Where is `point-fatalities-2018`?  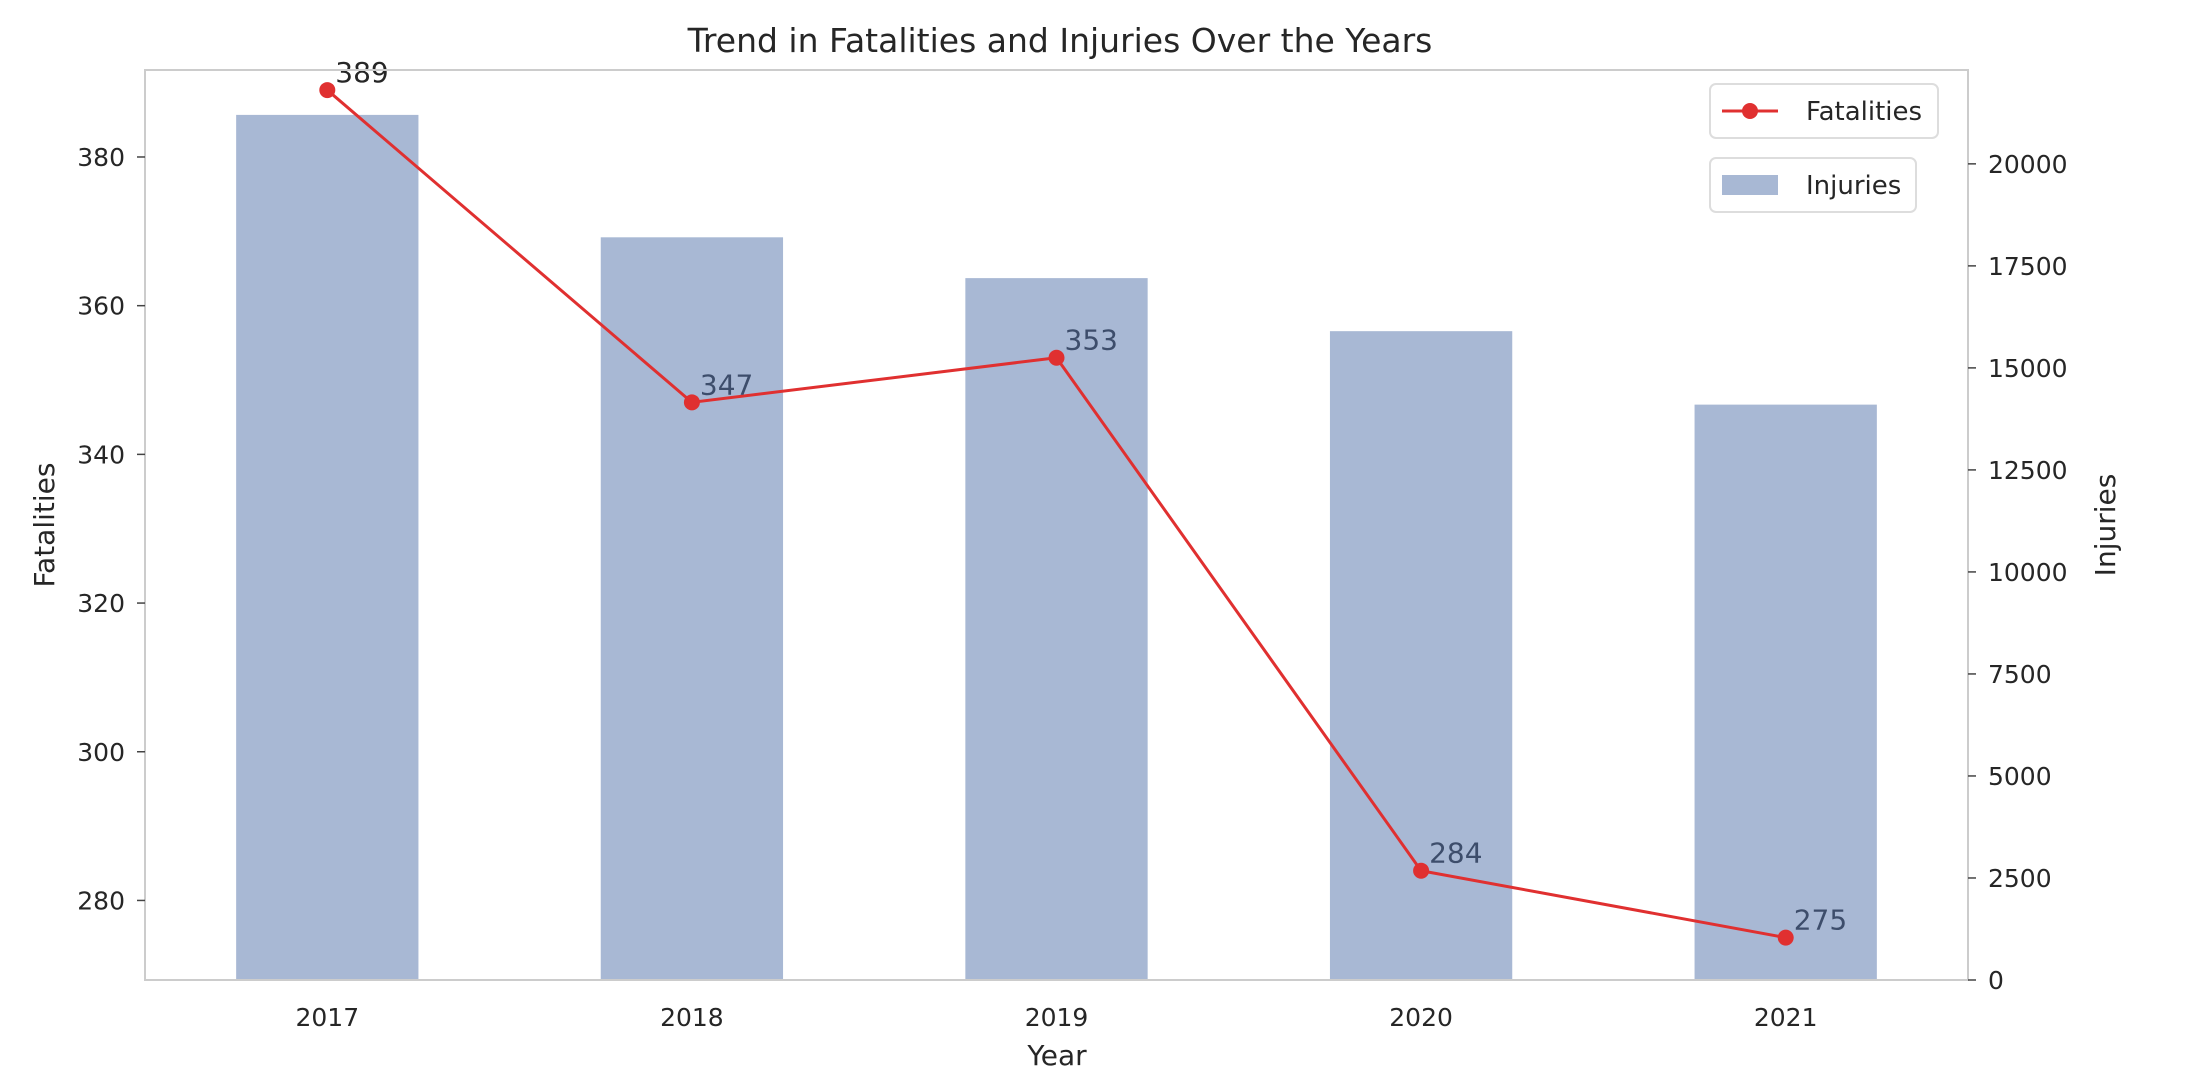
point-fatalities-2018 is located at coordinates (691, 402).